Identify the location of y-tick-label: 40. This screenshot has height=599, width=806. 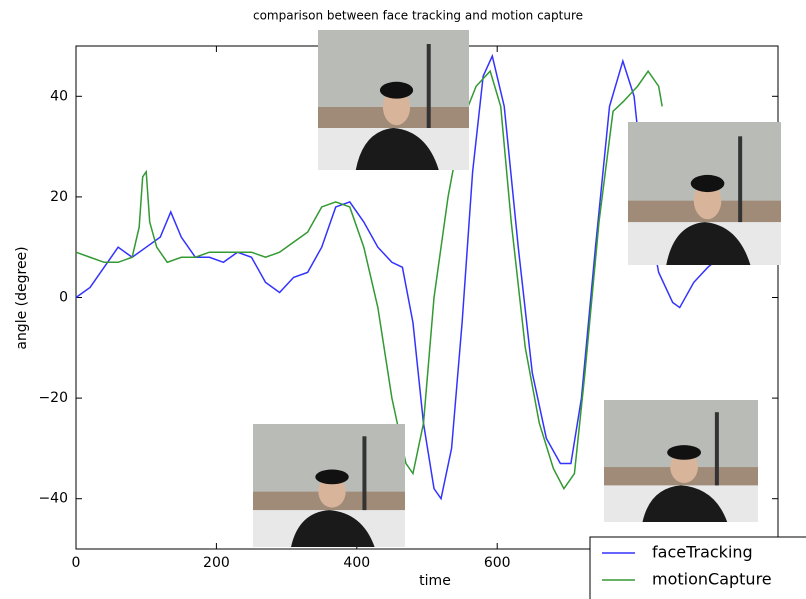
(59, 96).